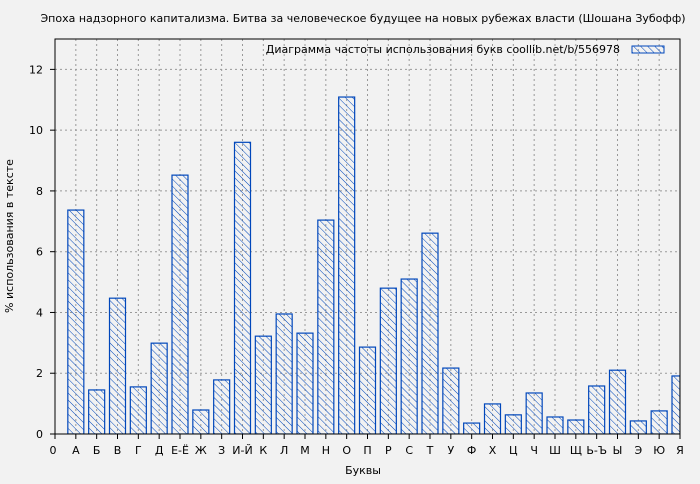 Image resolution: width=700 pixels, height=484 pixels. Describe the element at coordinates (39, 191) in the screenshot. I see `y-tick-label: 8` at that location.